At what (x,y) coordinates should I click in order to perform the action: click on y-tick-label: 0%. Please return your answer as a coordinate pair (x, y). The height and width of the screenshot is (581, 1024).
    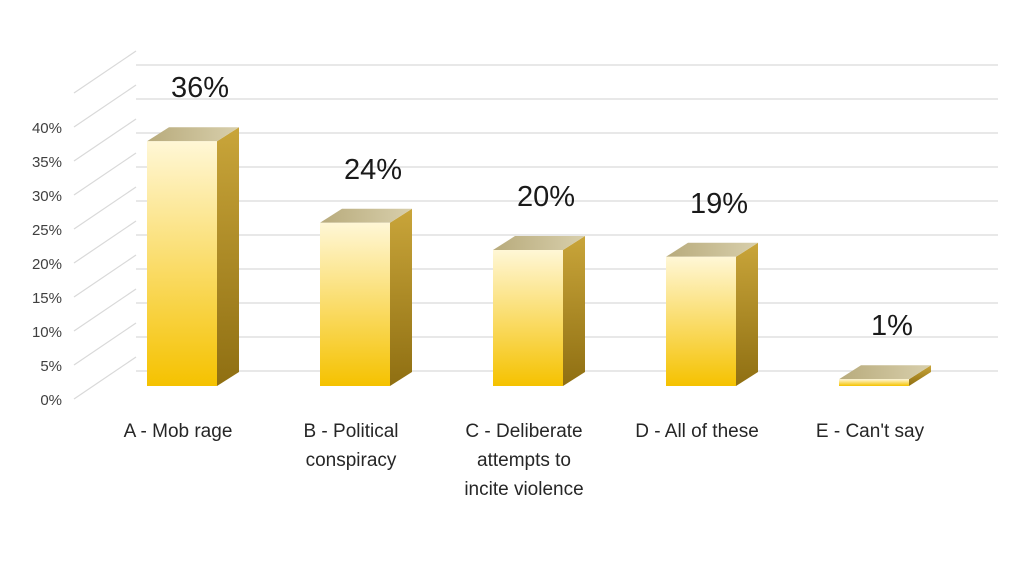
    Looking at the image, I should click on (51, 400).